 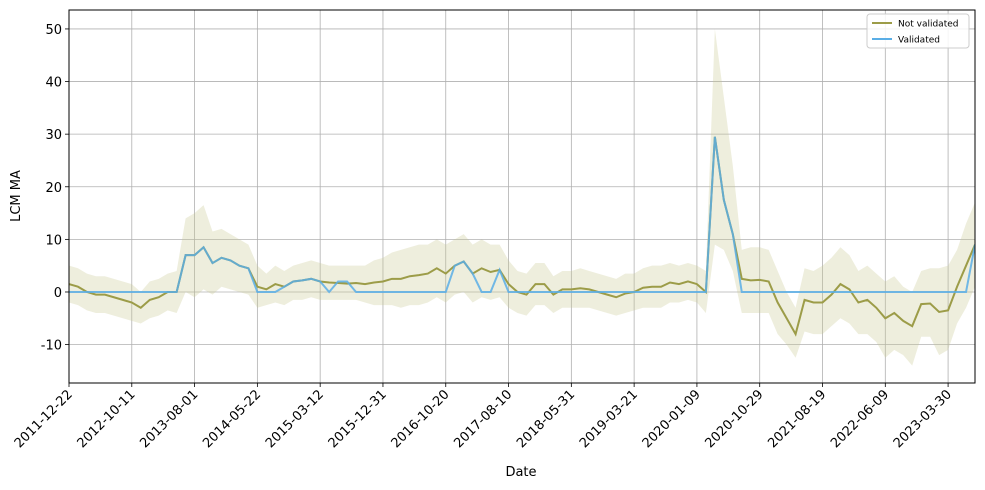 What do you see at coordinates (53, 240) in the screenshot?
I see `y-tick-label: 10` at bounding box center [53, 240].